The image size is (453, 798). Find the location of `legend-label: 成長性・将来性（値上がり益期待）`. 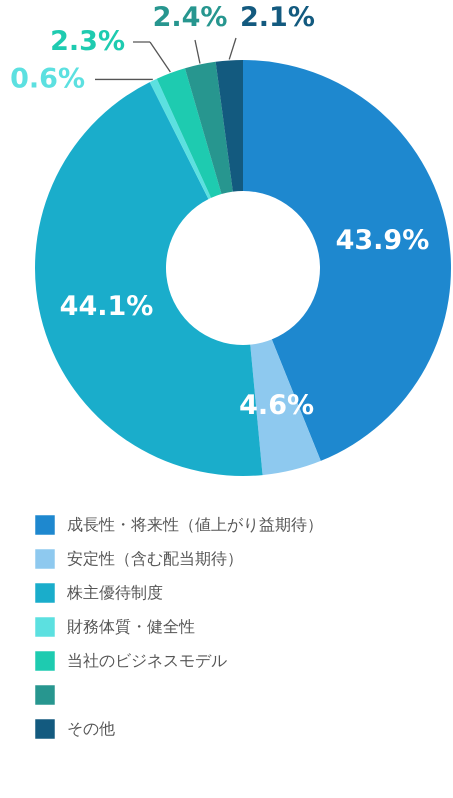

legend-label: 成長性・将来性（値上がり益期待） is located at coordinates (195, 524).